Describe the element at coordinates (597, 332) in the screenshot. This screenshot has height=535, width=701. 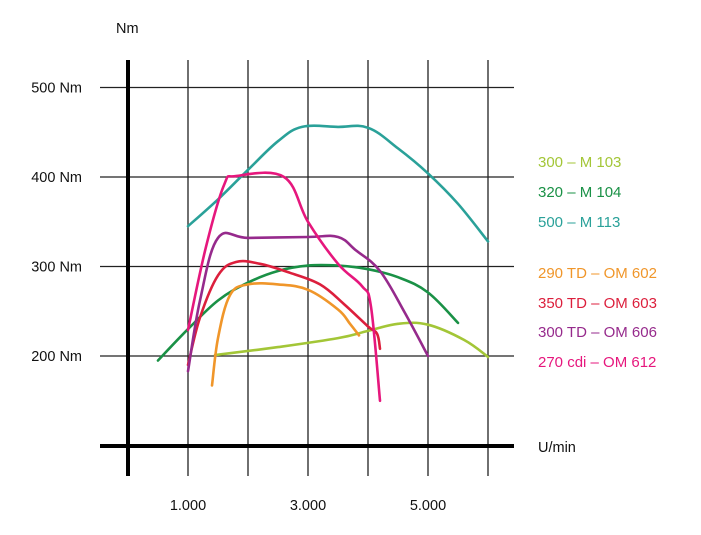
I see `legend-entry: 300 TD – OM 606` at that location.